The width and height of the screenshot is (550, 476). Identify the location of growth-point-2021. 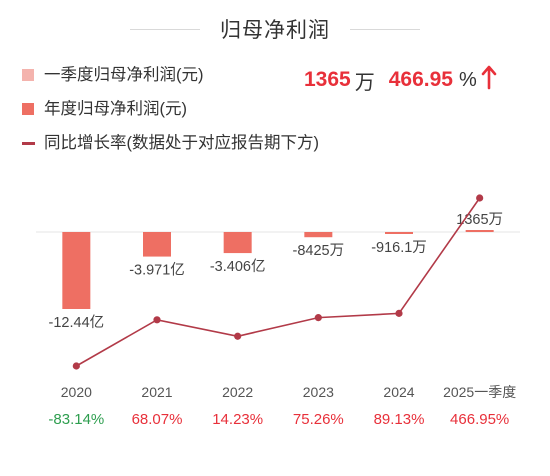
(157, 320).